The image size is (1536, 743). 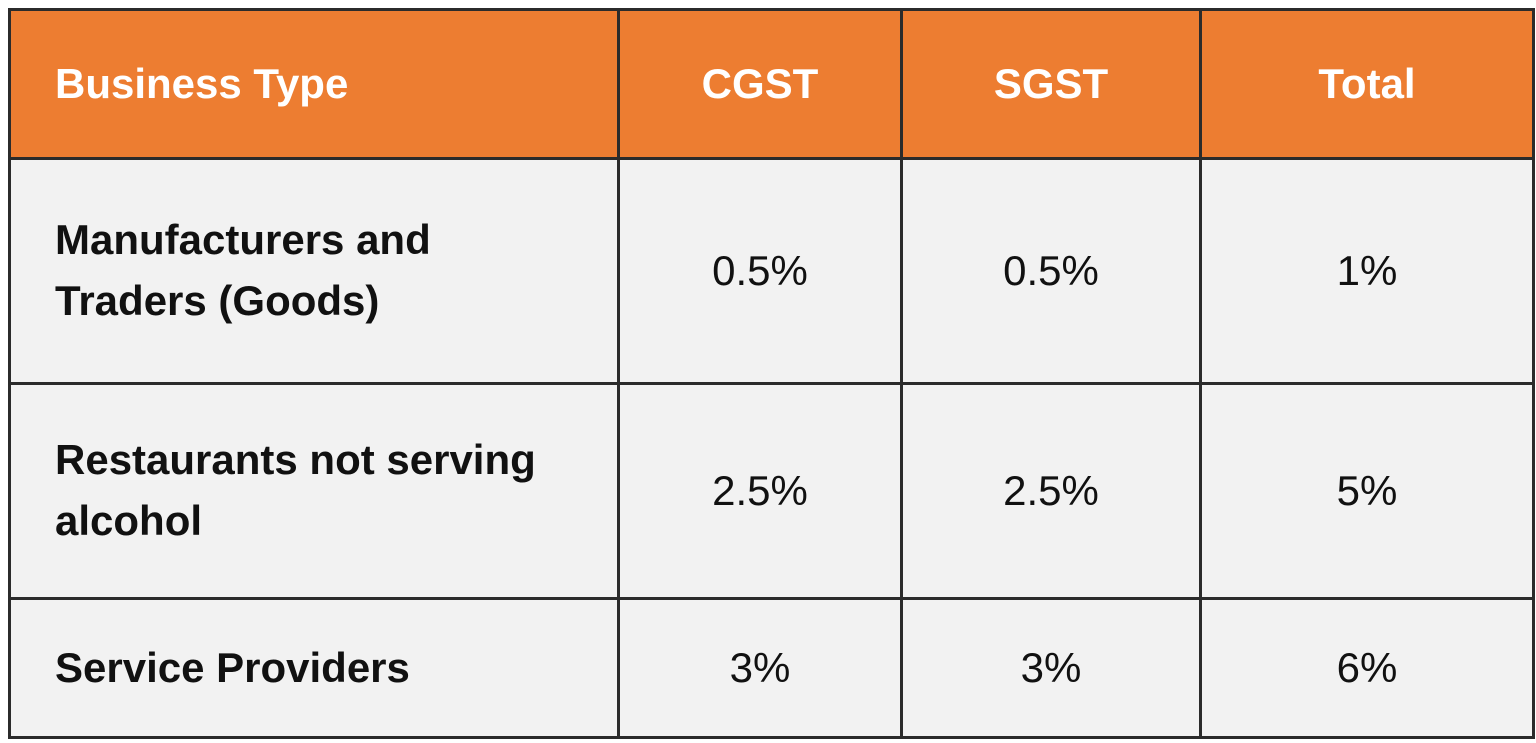 I want to click on cell-text: Manufacturers and Traders (Goods), so click(x=243, y=270).